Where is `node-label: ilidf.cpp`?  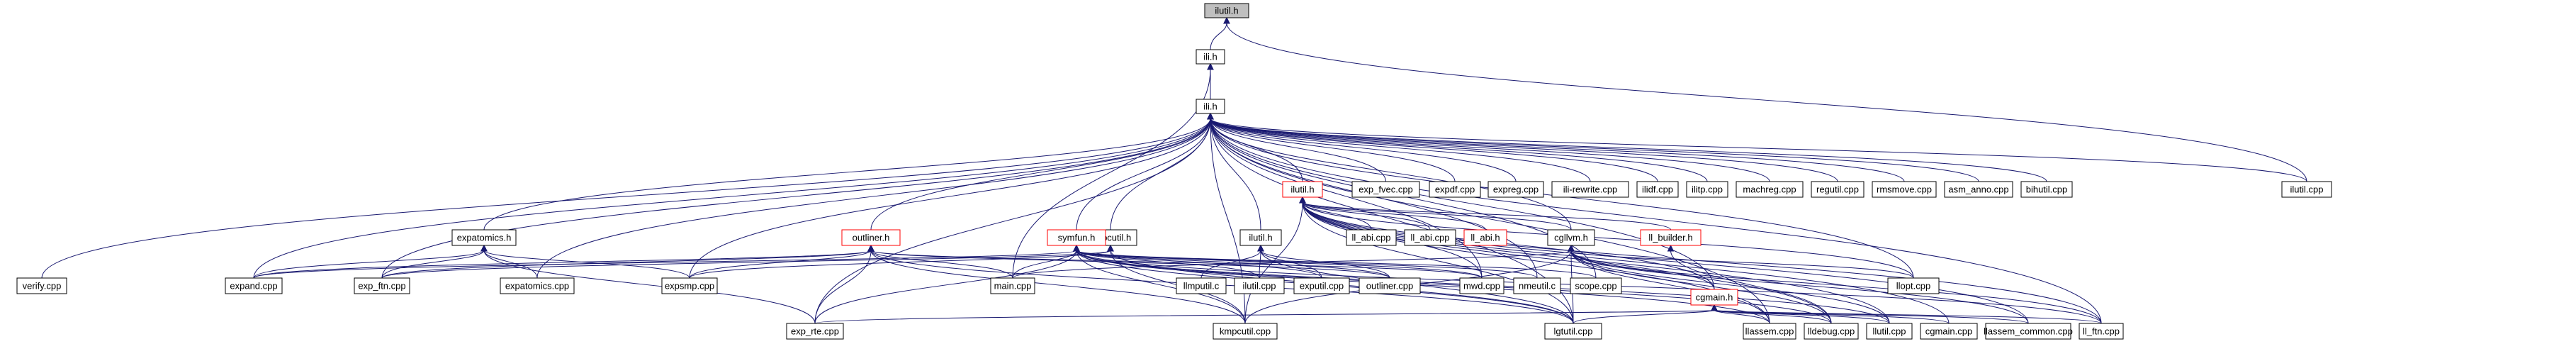
node-label: ilidf.cpp is located at coordinates (1657, 190).